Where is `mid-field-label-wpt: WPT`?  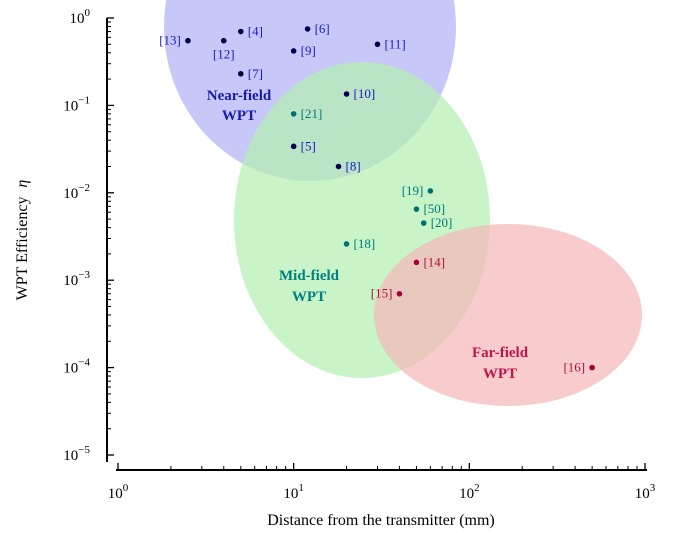 mid-field-label-wpt: WPT is located at coordinates (309, 297).